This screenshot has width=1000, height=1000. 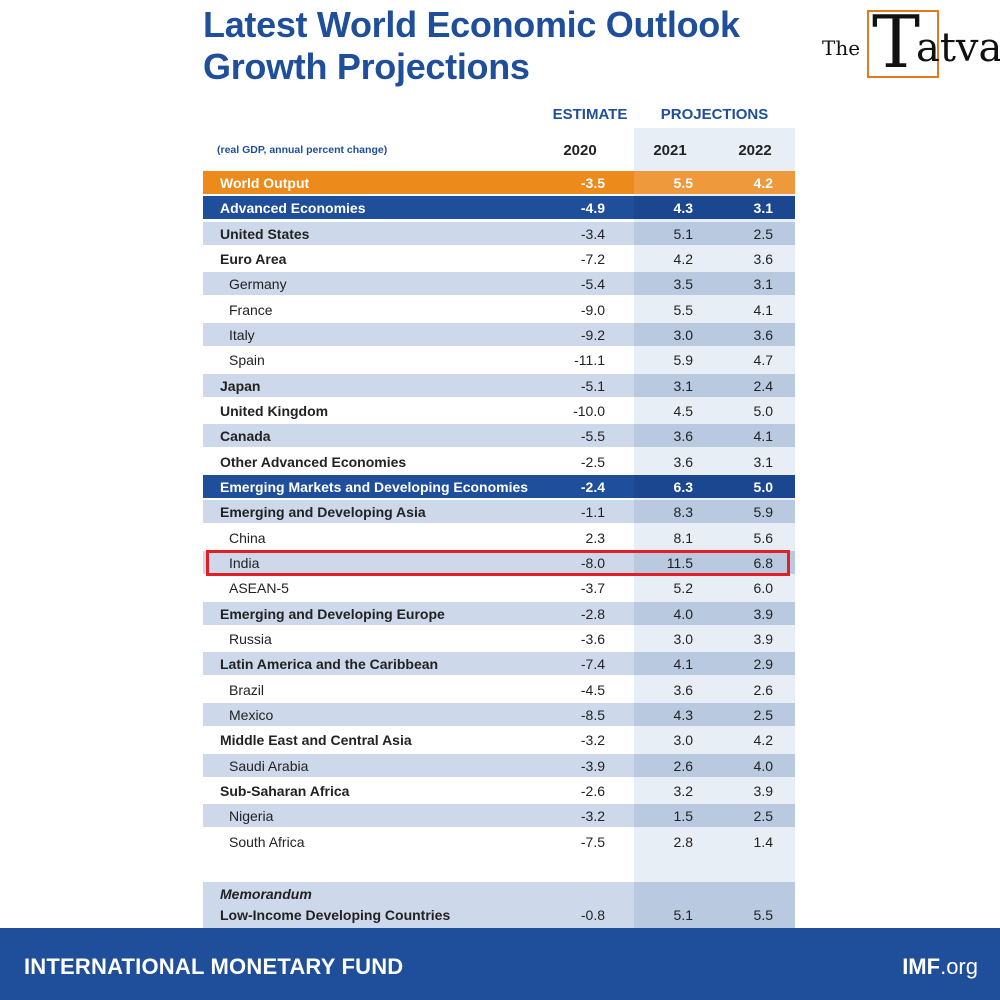 What do you see at coordinates (683, 233) in the screenshot?
I see `row-value-2021: 5.1` at bounding box center [683, 233].